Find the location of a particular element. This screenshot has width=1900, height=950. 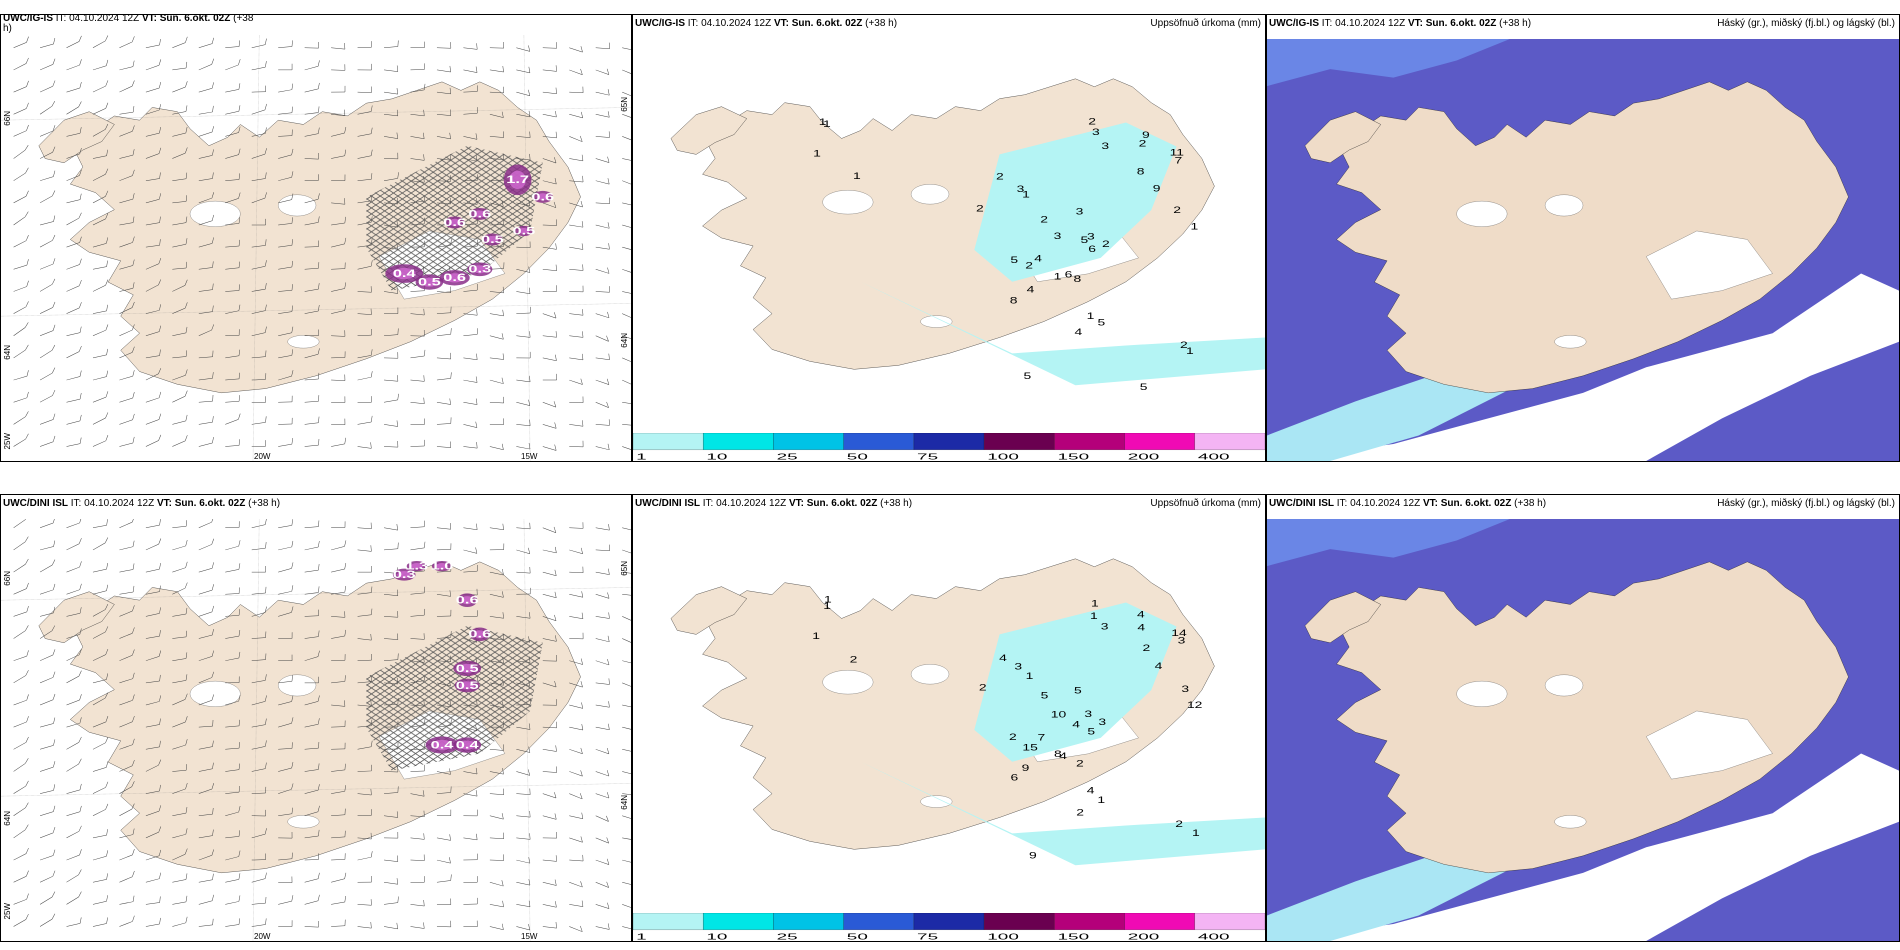

legend-tick-label: 150 is located at coordinates (1073, 457).